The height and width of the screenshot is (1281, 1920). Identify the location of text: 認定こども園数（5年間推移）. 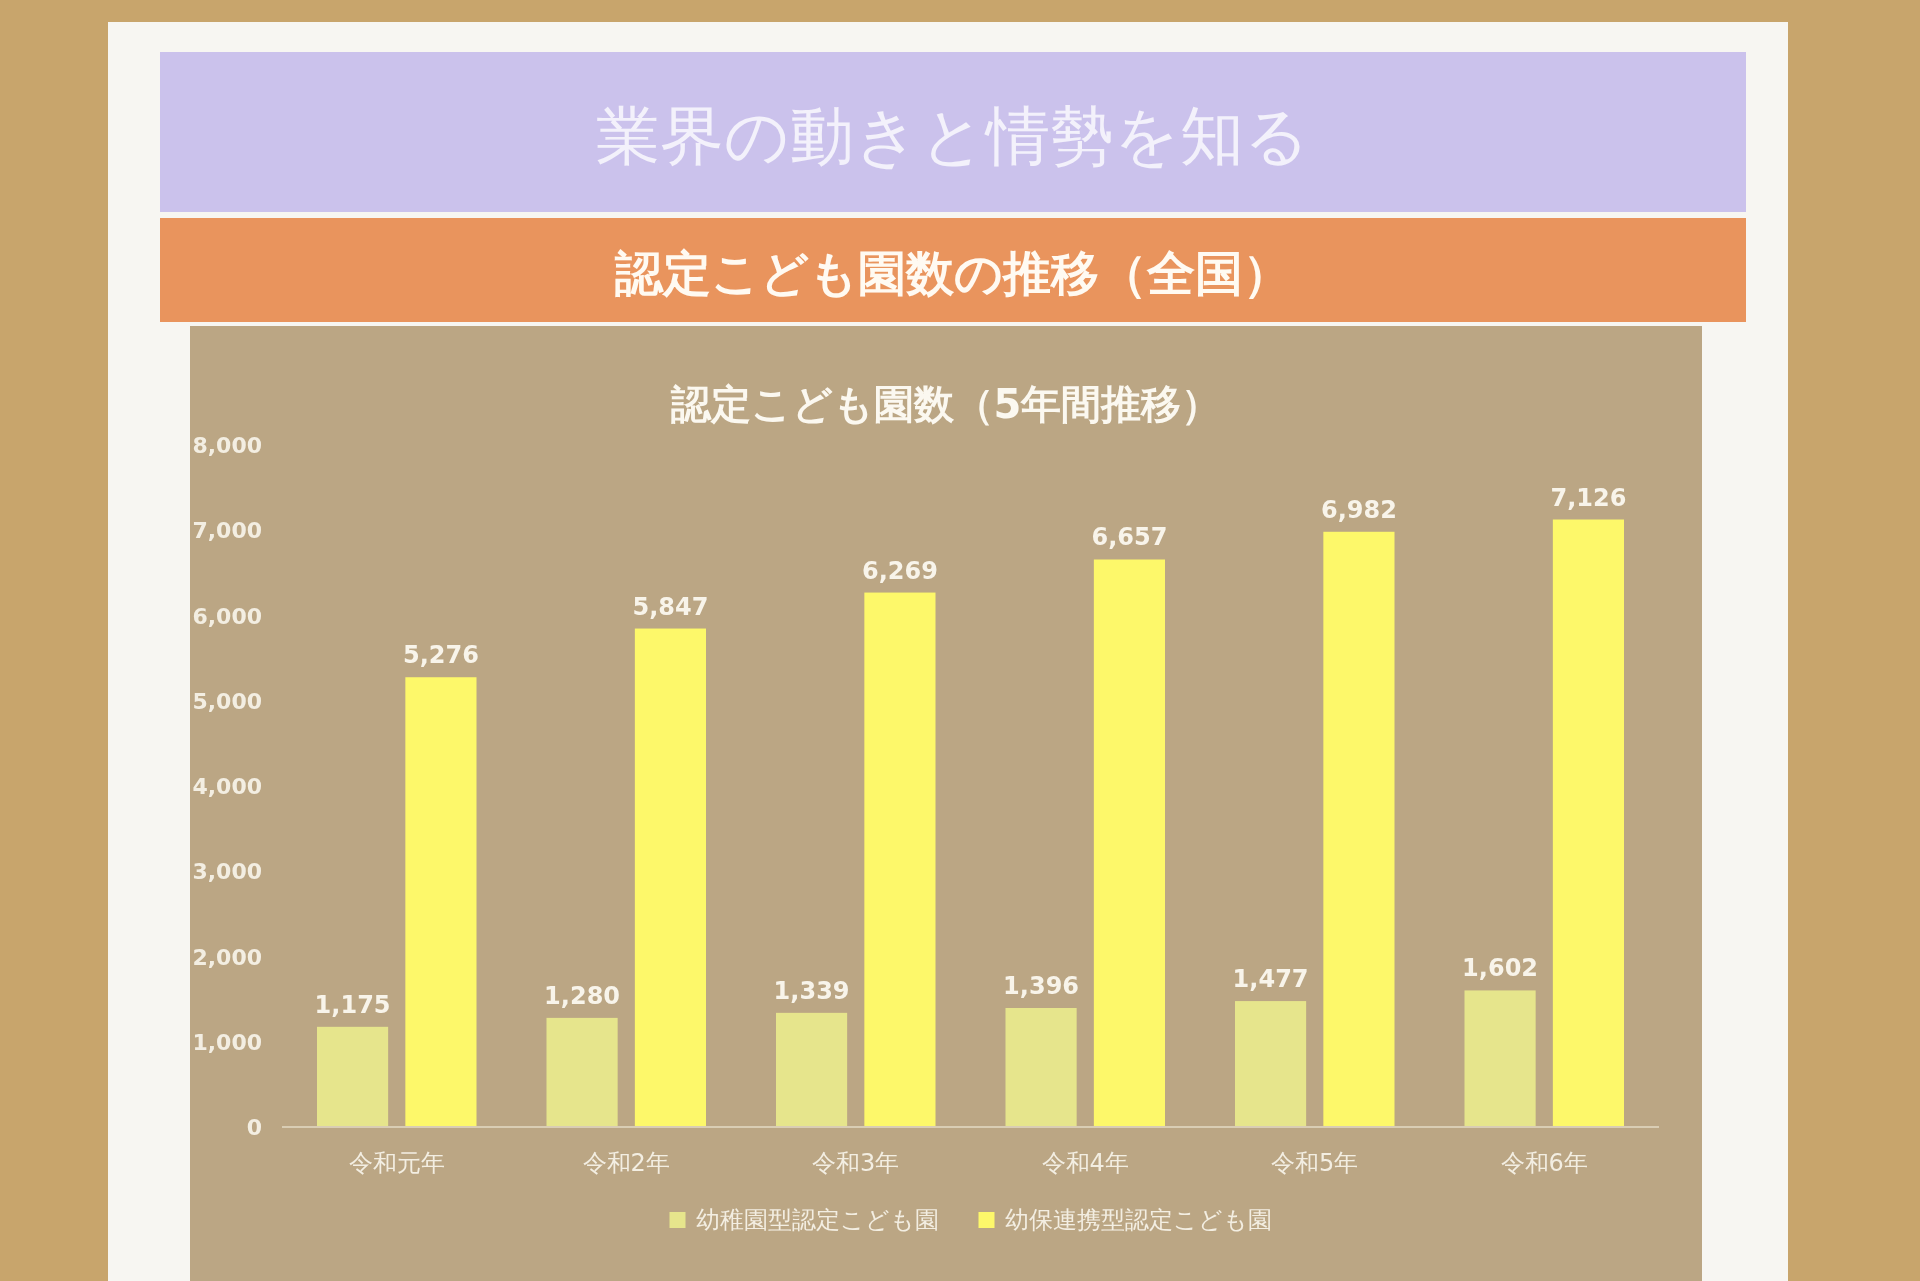
(945, 404).